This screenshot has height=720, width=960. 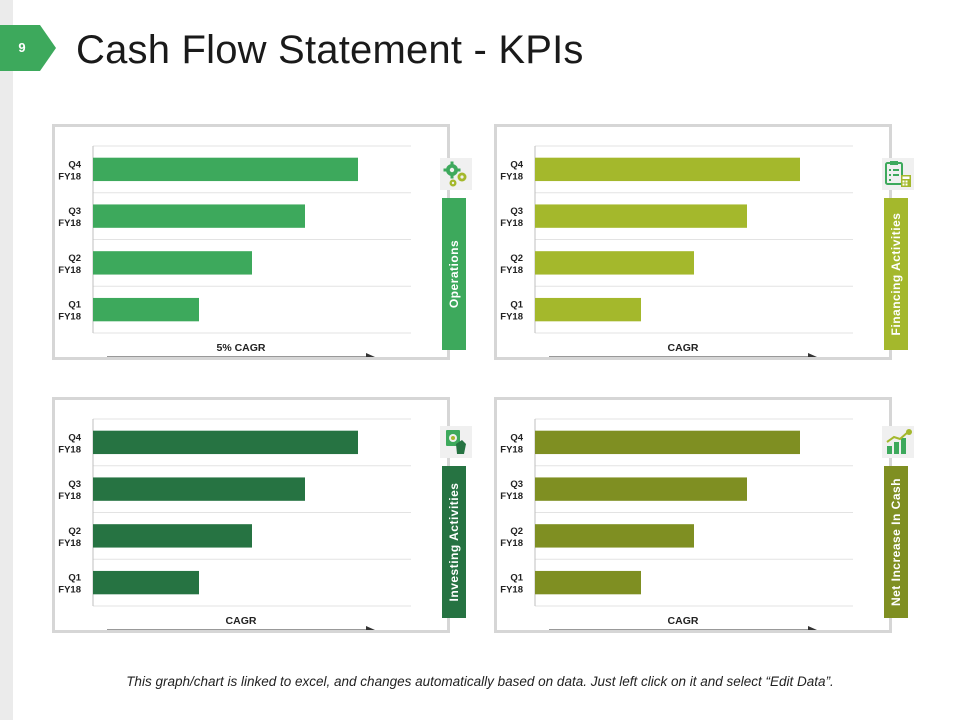 I want to click on side-label-financing: Financing Activities, so click(x=896, y=274).